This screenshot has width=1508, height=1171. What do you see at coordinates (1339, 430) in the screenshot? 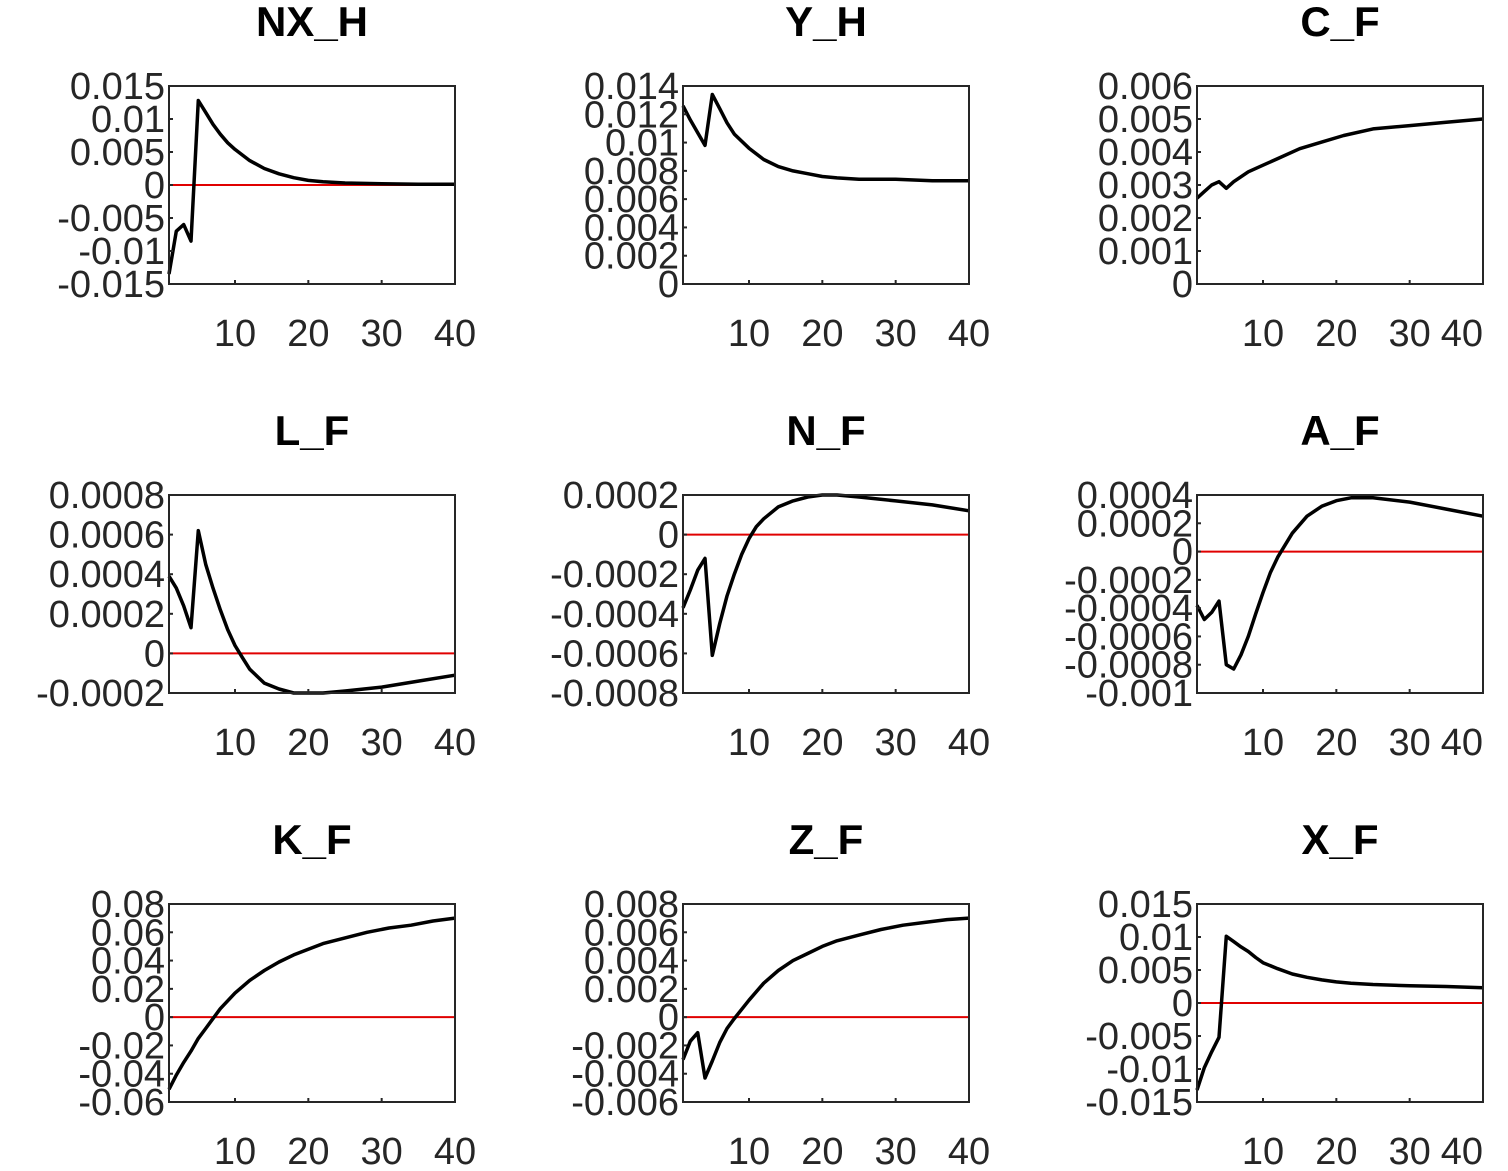
I see `subplot-6-title: A_F` at bounding box center [1339, 430].